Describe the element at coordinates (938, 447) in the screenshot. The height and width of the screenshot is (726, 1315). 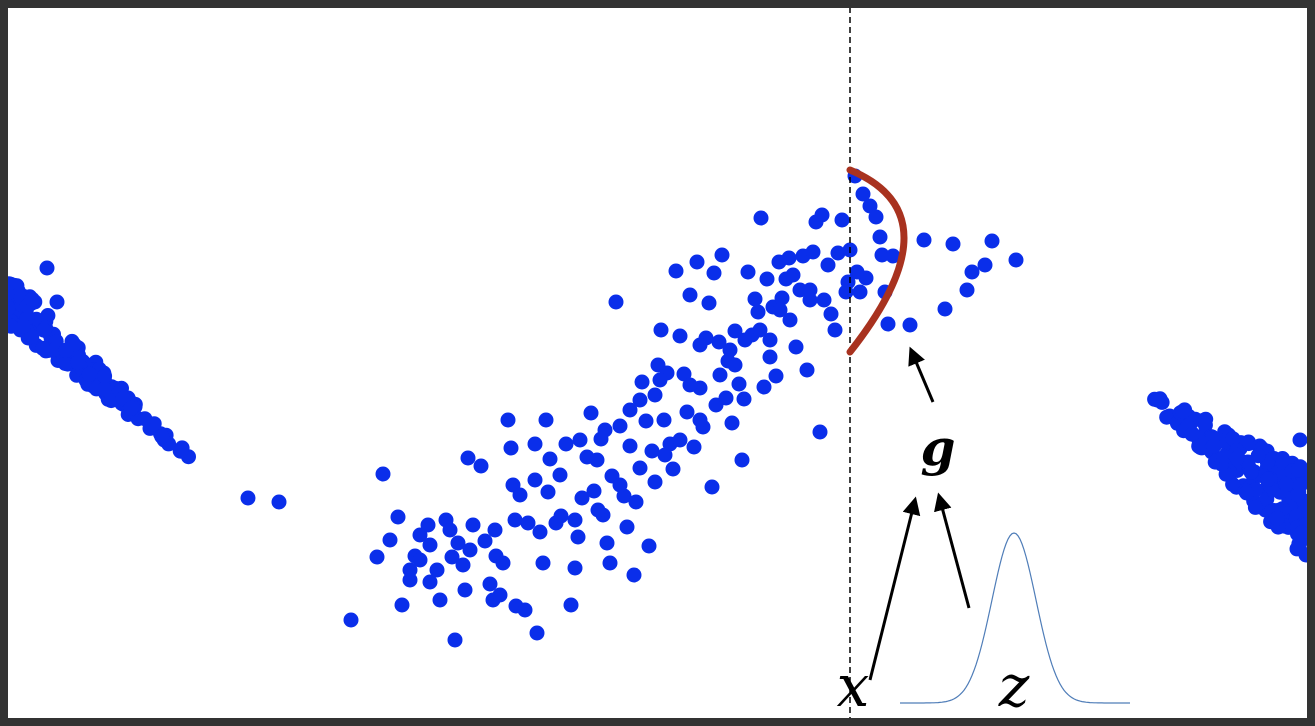
I see `label-g: g` at that location.